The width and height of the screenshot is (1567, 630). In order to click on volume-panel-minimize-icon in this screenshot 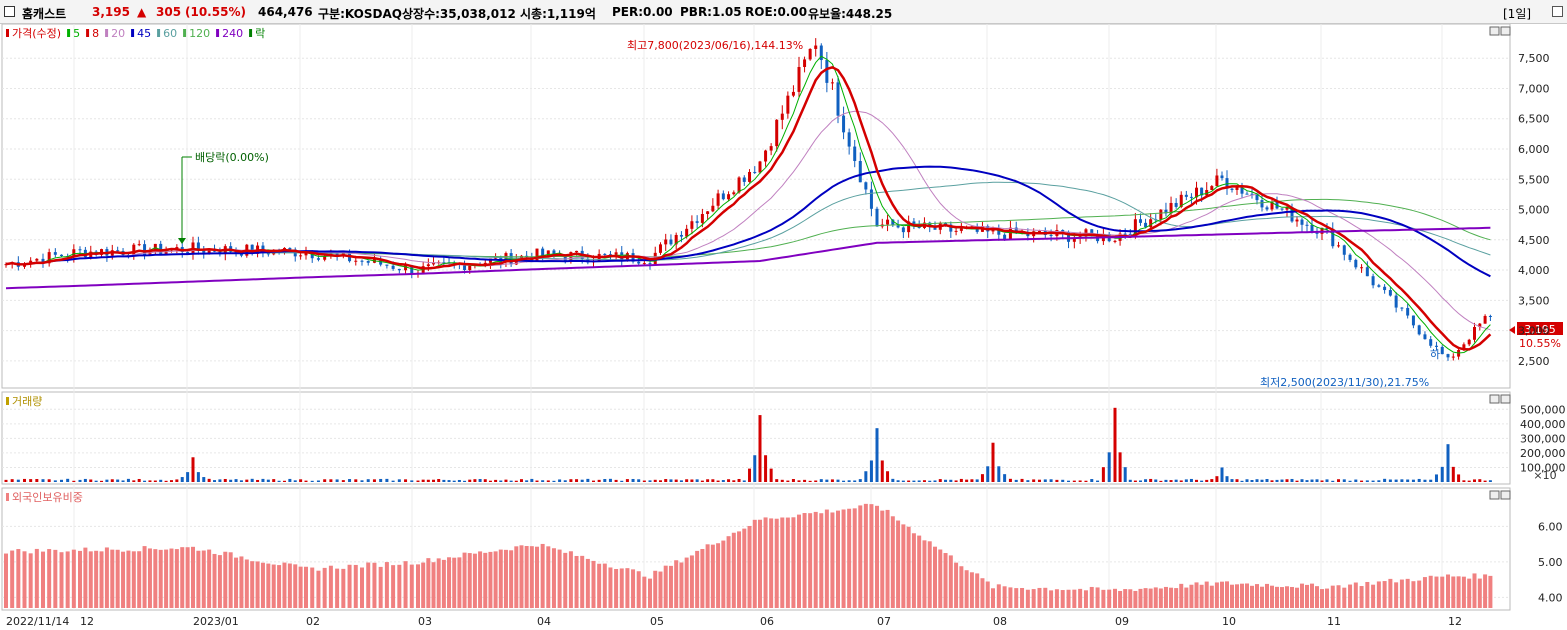, I will do `click(1494, 399)`.